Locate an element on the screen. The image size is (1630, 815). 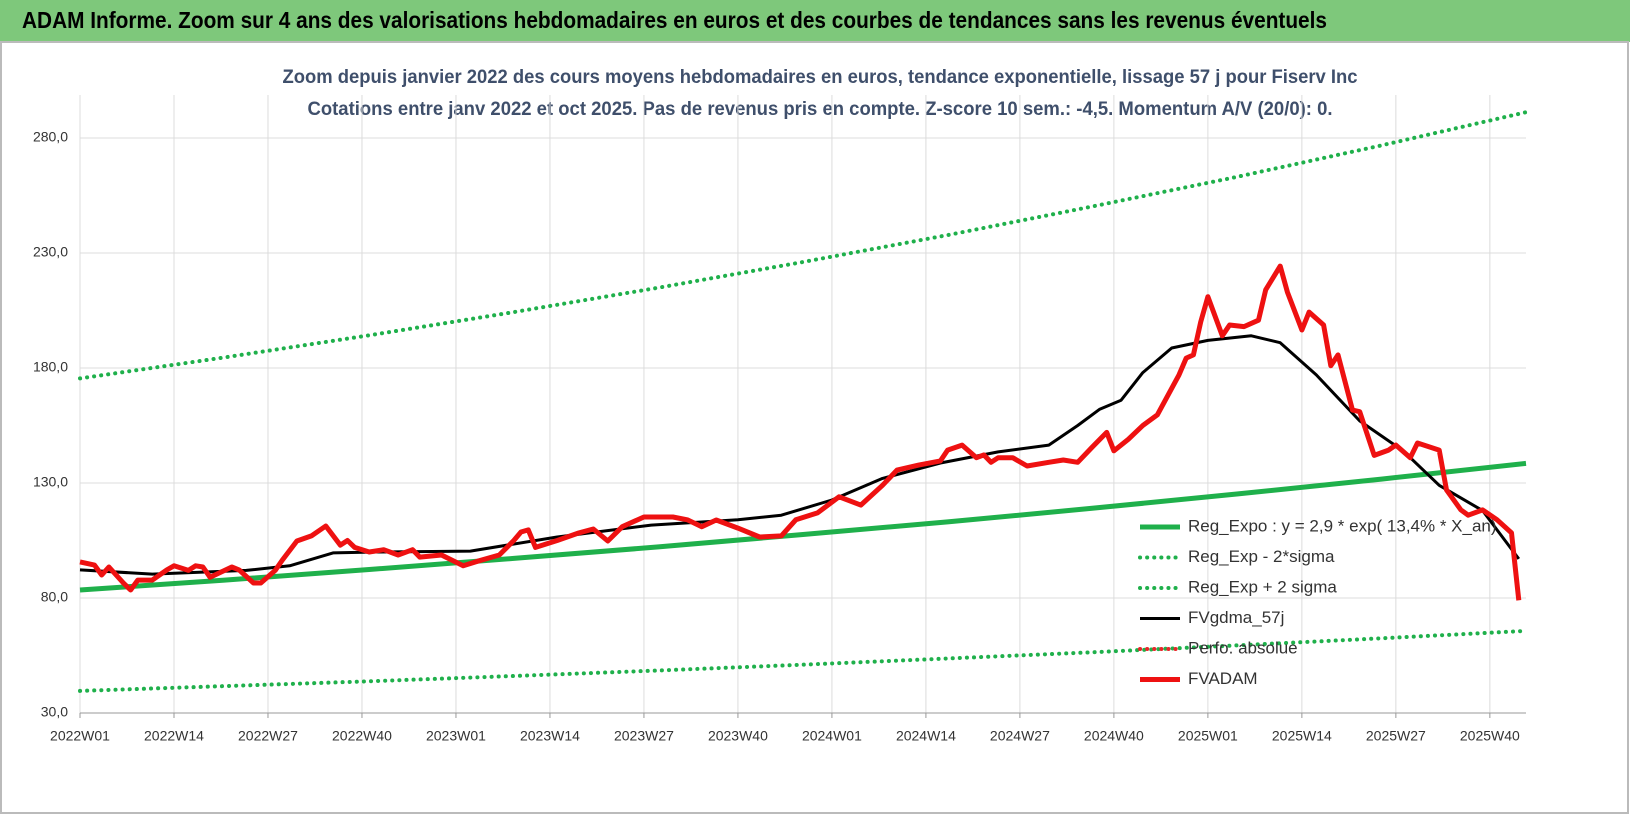
y-tick-label: 280,0 is located at coordinates (50, 137).